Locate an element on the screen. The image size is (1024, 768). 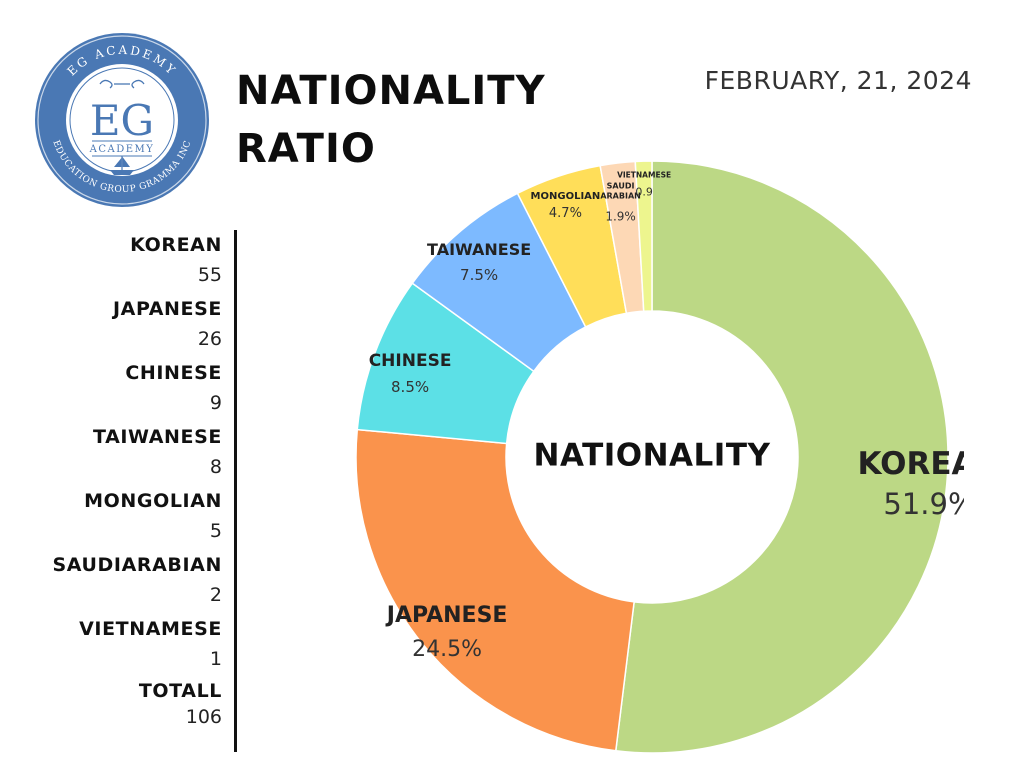
legend-item-saudiarabian: SAUDIARABIAN 2 is located at coordinates (131, 582).